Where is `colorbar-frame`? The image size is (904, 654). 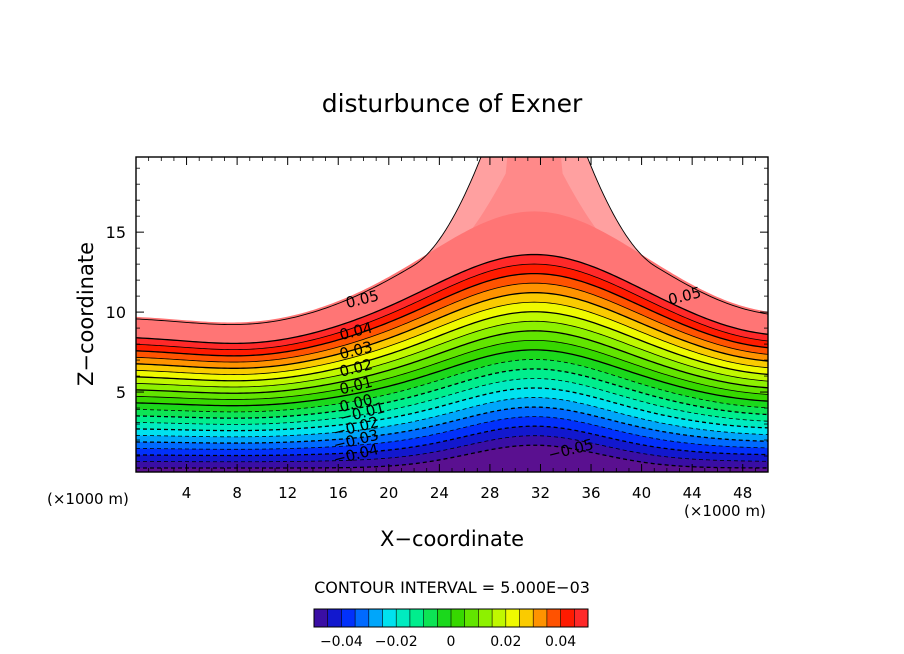 colorbar-frame is located at coordinates (451, 618).